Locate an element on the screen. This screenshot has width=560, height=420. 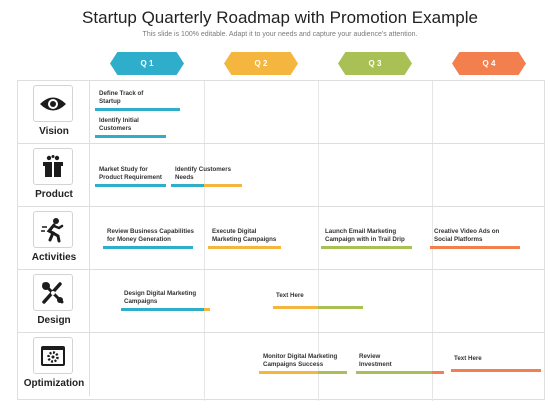
row-label-cell: Activities is located at coordinates (54, 238).